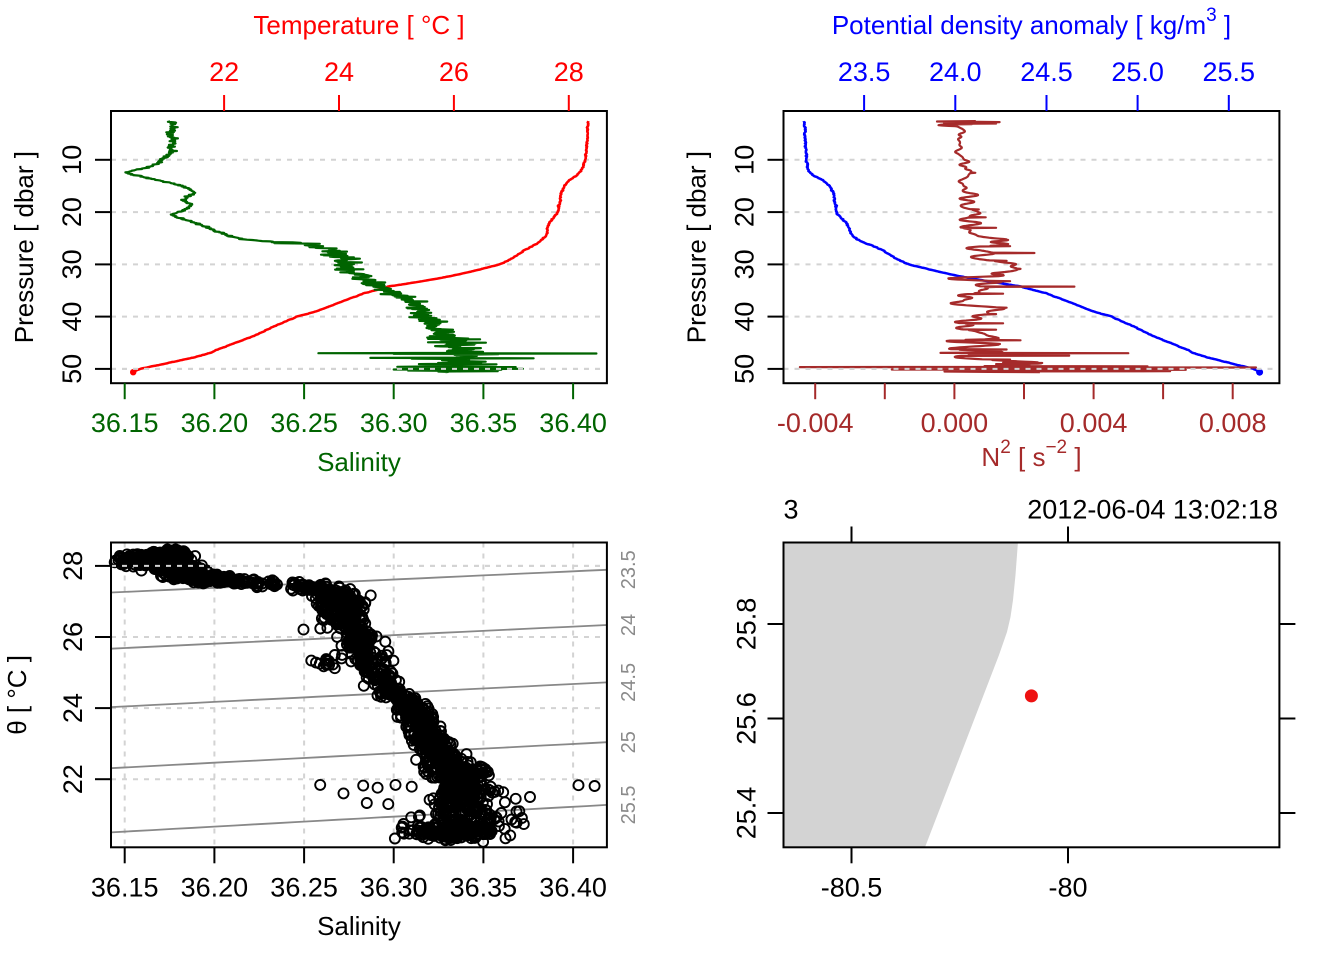  I want to click on svg-text: θ [ °C ], so click(17, 695).